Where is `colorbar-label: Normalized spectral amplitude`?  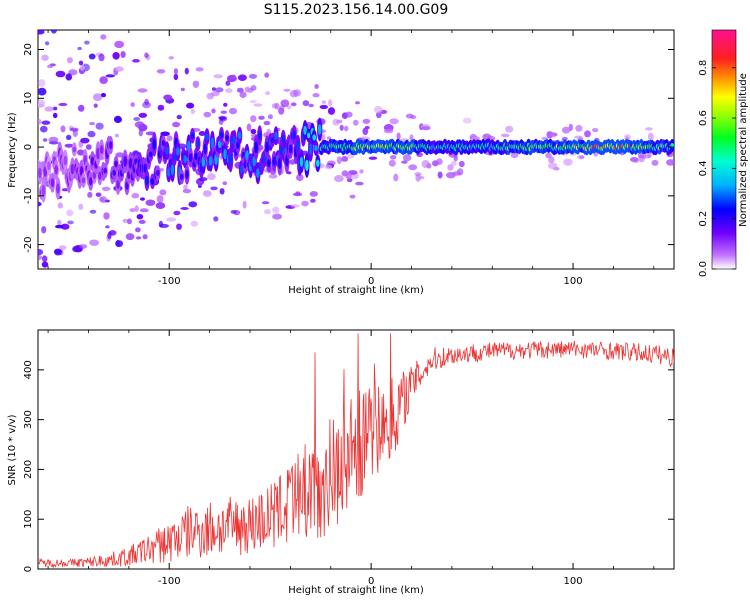 colorbar-label: Normalized spectral amplitude is located at coordinates (743, 150).